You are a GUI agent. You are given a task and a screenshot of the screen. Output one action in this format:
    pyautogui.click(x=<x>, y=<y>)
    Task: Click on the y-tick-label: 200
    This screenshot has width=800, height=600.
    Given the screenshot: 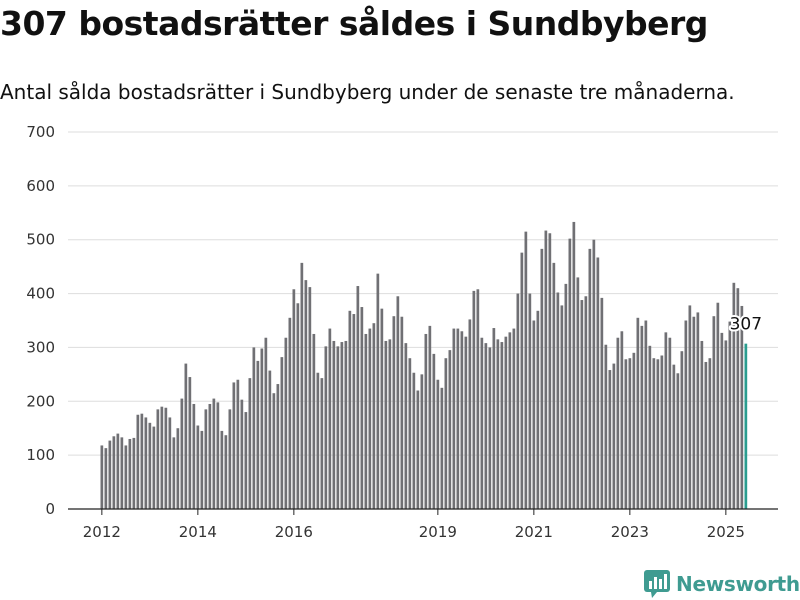 What is the action you would take?
    pyautogui.click(x=40, y=401)
    